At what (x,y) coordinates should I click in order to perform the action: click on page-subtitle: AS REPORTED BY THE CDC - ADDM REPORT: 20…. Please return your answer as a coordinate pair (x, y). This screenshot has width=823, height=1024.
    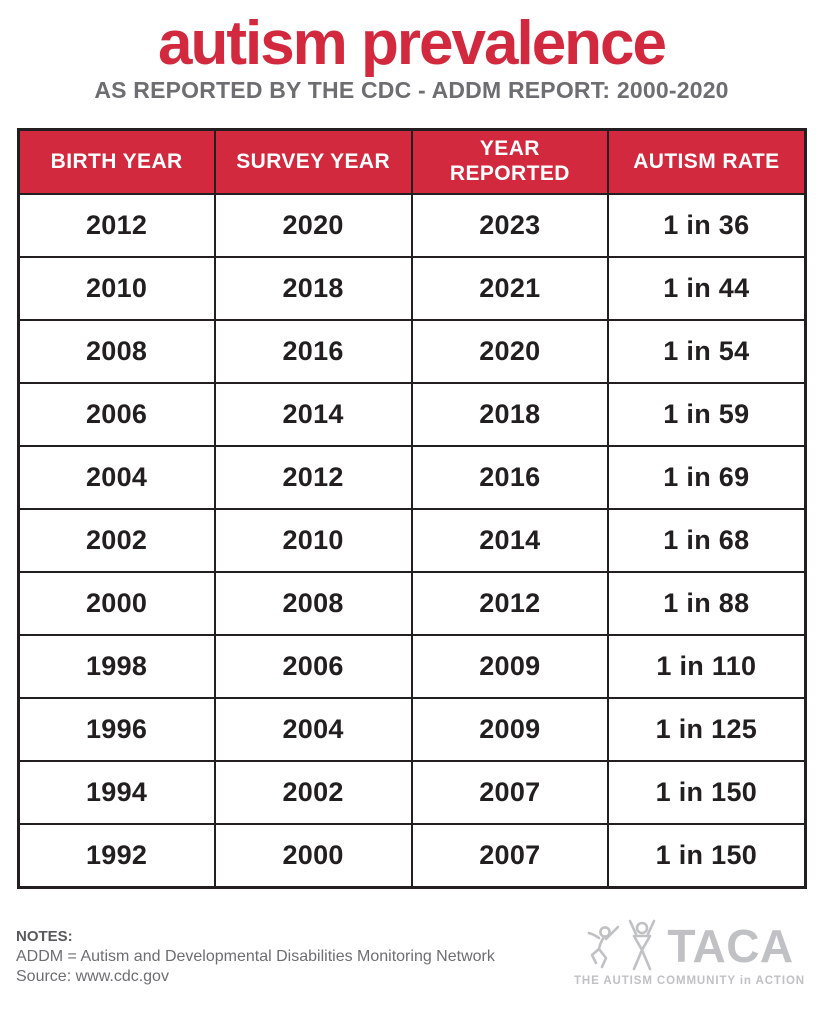
    Looking at the image, I should click on (411, 90).